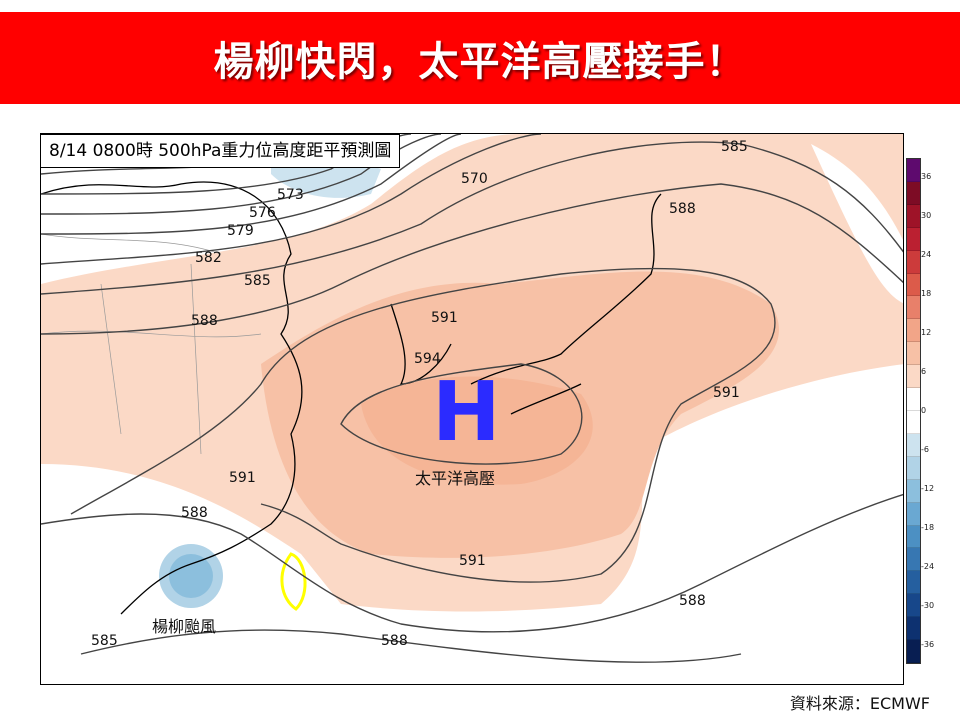  Describe the element at coordinates (926, 215) in the screenshot. I see `colorbar-tick: 30` at that location.